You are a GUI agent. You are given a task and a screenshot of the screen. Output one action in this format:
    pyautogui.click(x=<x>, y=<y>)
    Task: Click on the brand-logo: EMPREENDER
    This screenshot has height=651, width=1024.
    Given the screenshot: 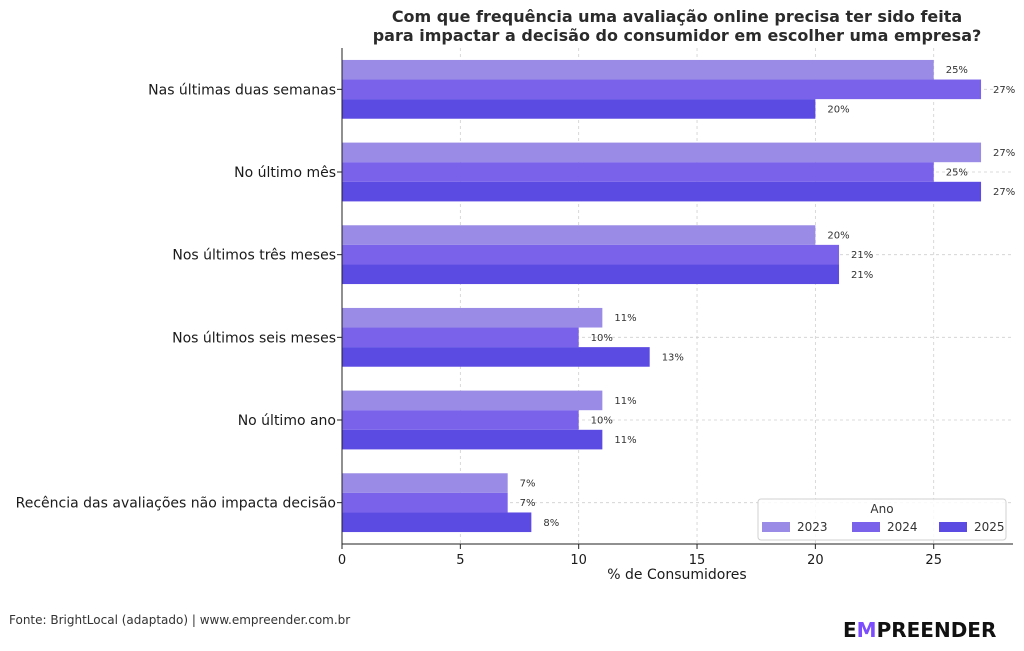 What is the action you would take?
    pyautogui.click(x=919, y=630)
    